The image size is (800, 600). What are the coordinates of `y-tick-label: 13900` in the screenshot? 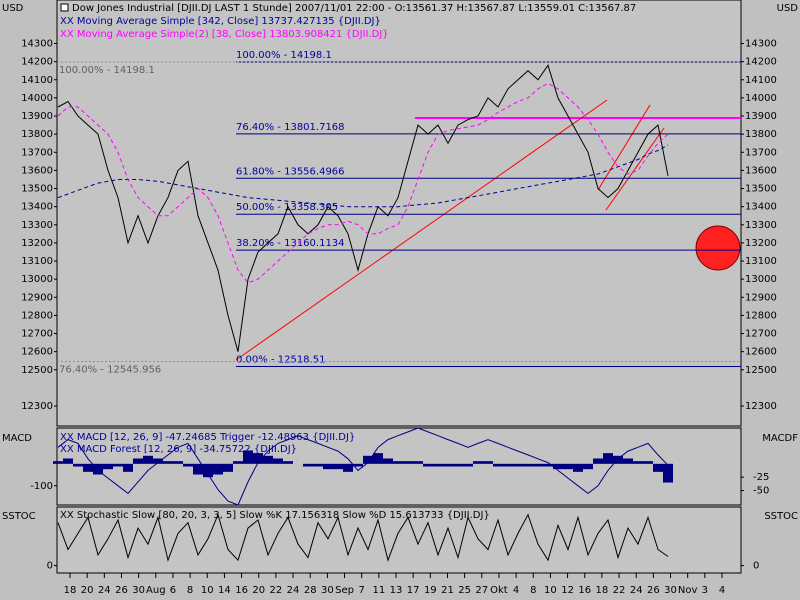 It's located at (37, 116).